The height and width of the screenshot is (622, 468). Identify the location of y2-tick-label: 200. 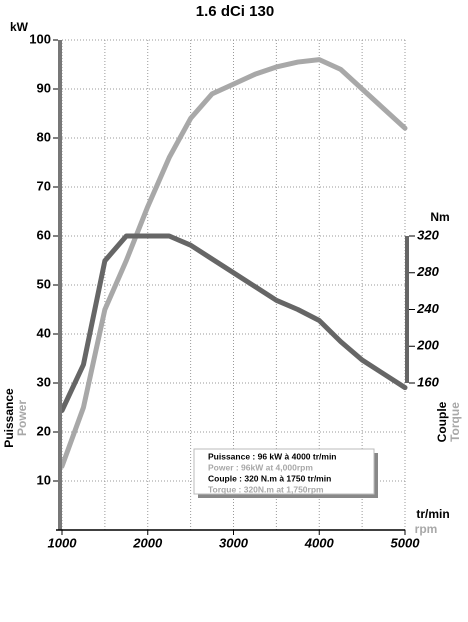
(427, 345).